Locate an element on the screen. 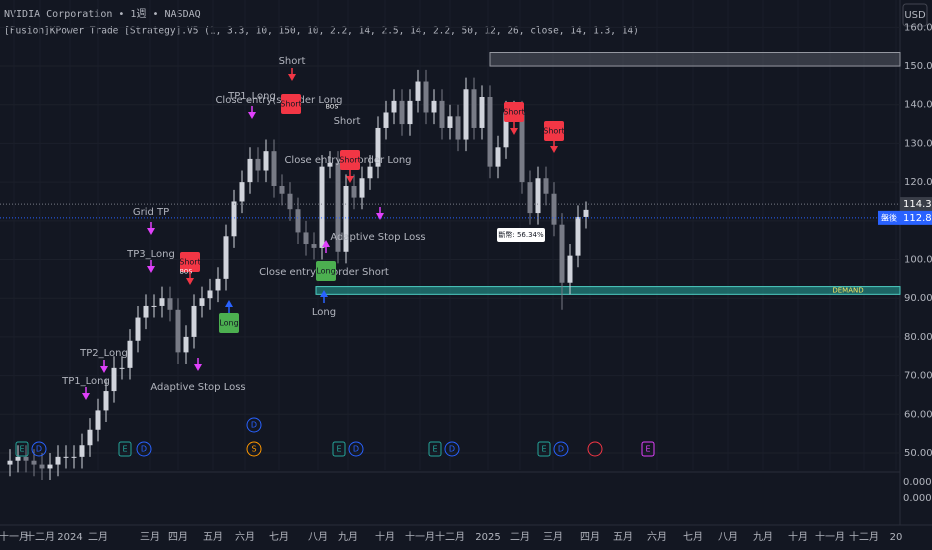 The width and height of the screenshot is (932, 550). annotation-label: Grid TP is located at coordinates (151, 212).